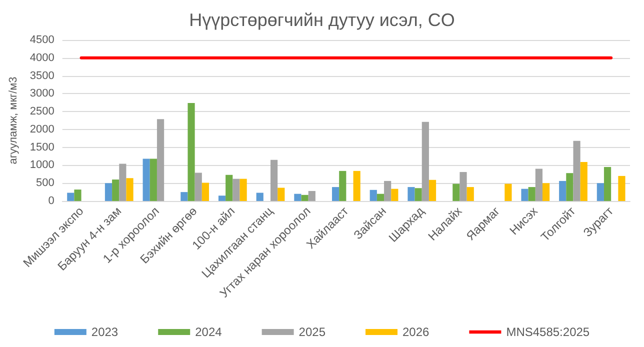  I want to click on y-axis-title: агууламж, мкг/м3, so click(14, 120).